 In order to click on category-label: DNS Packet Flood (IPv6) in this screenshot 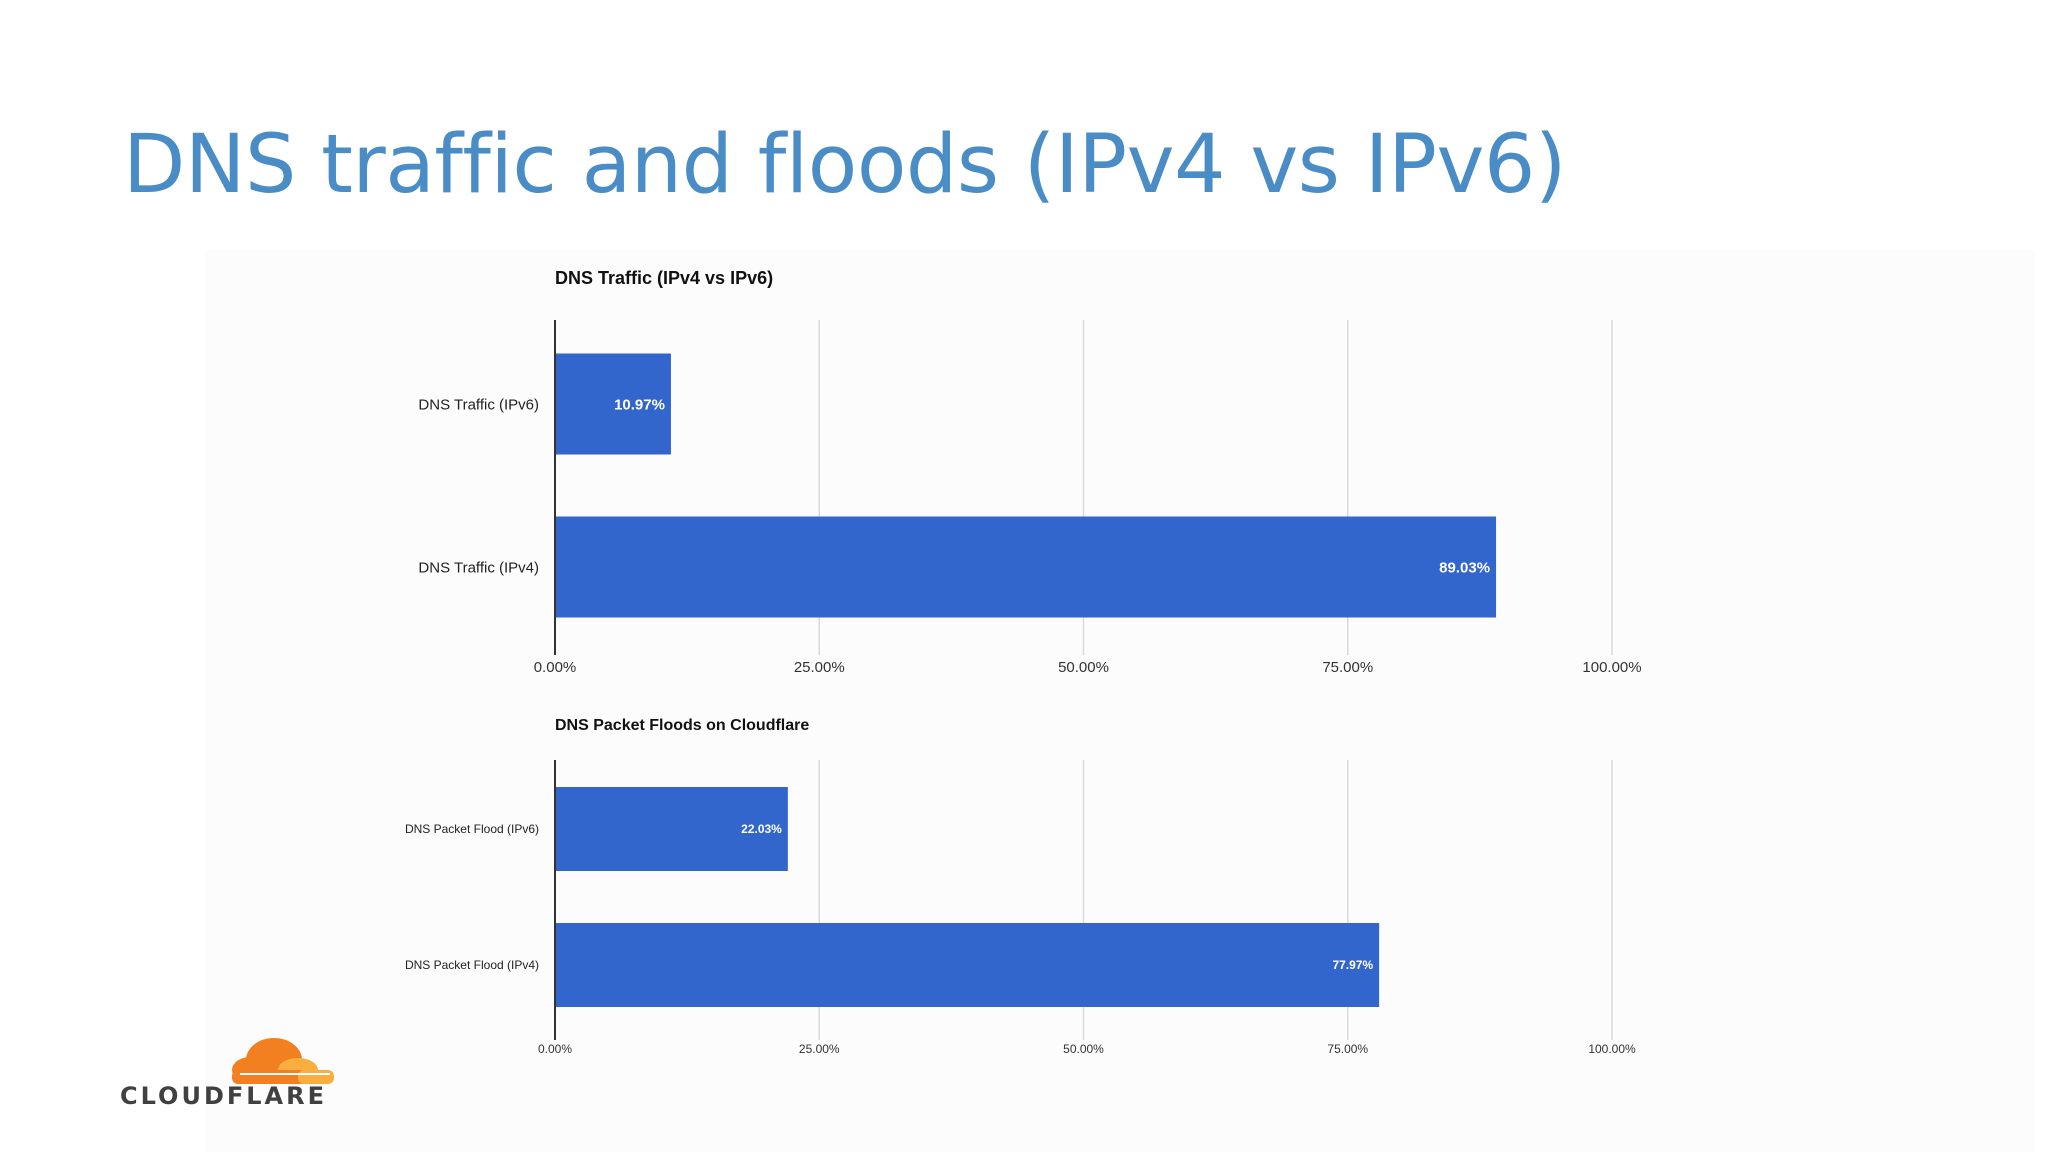, I will do `click(472, 829)`.